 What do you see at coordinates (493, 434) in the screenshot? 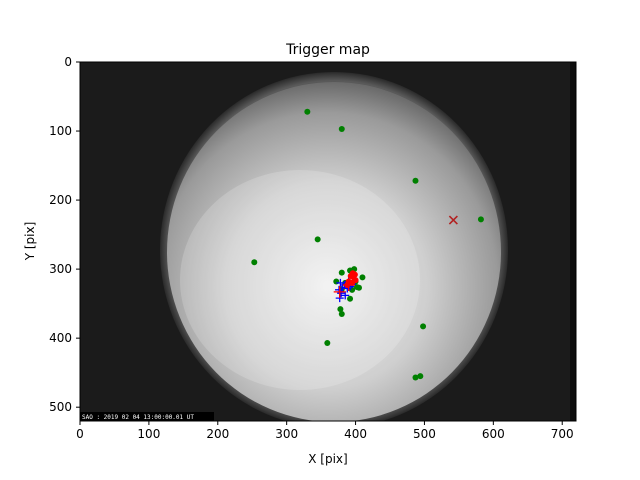
I see `x-tick-label: 600` at bounding box center [493, 434].